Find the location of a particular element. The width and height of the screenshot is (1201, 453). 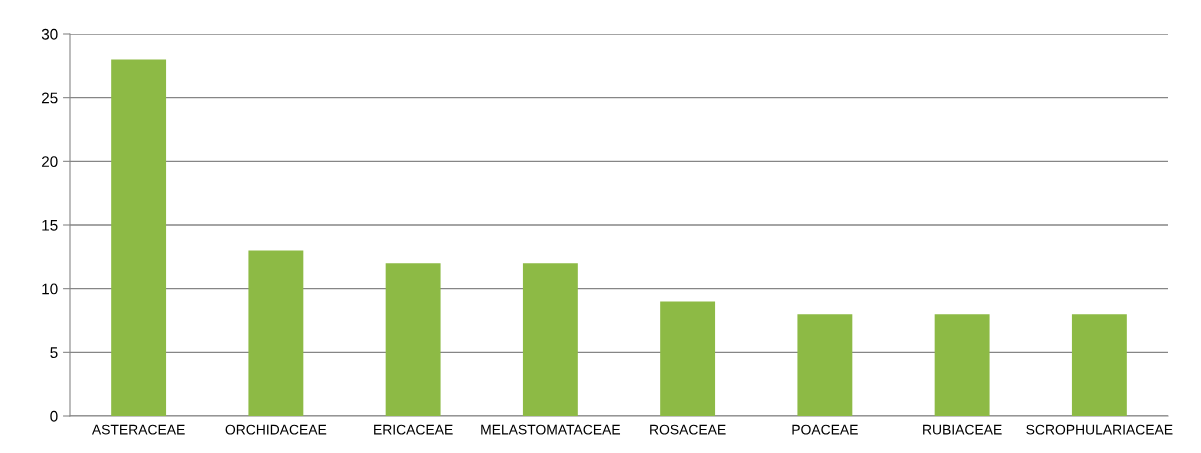

y-tick-label: 15 is located at coordinates (50, 225).